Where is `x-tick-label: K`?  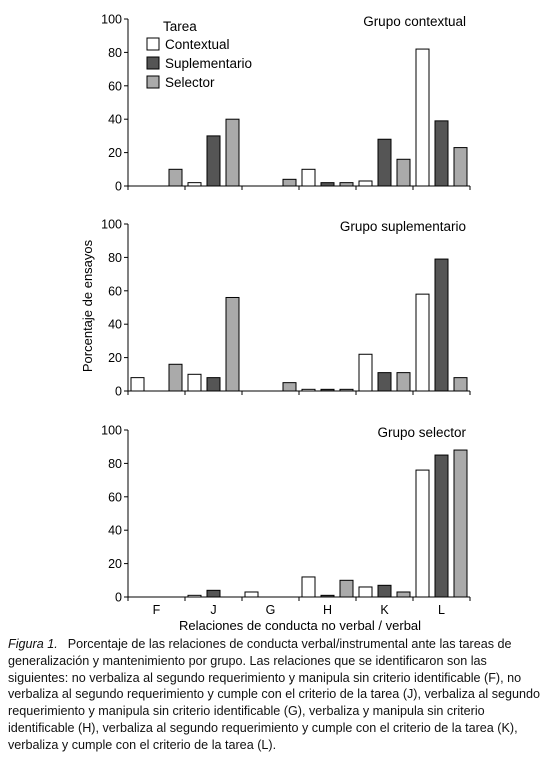
x-tick-label: K is located at coordinates (384, 610).